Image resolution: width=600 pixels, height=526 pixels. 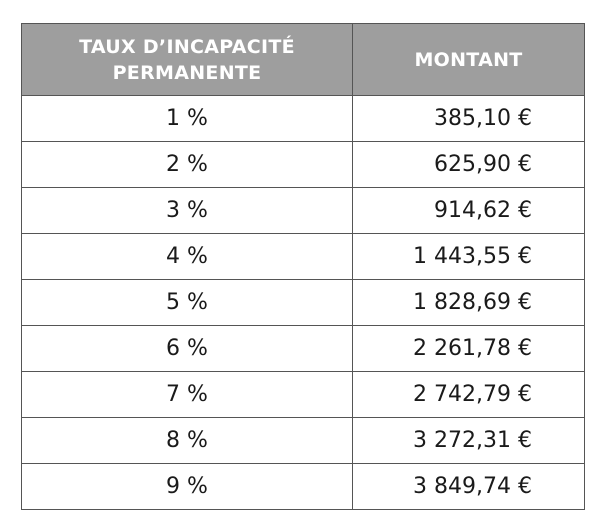 I want to click on header-row: TAUX D’INCAPACITÉ PERMANENTE MONTANT, so click(x=303, y=59).